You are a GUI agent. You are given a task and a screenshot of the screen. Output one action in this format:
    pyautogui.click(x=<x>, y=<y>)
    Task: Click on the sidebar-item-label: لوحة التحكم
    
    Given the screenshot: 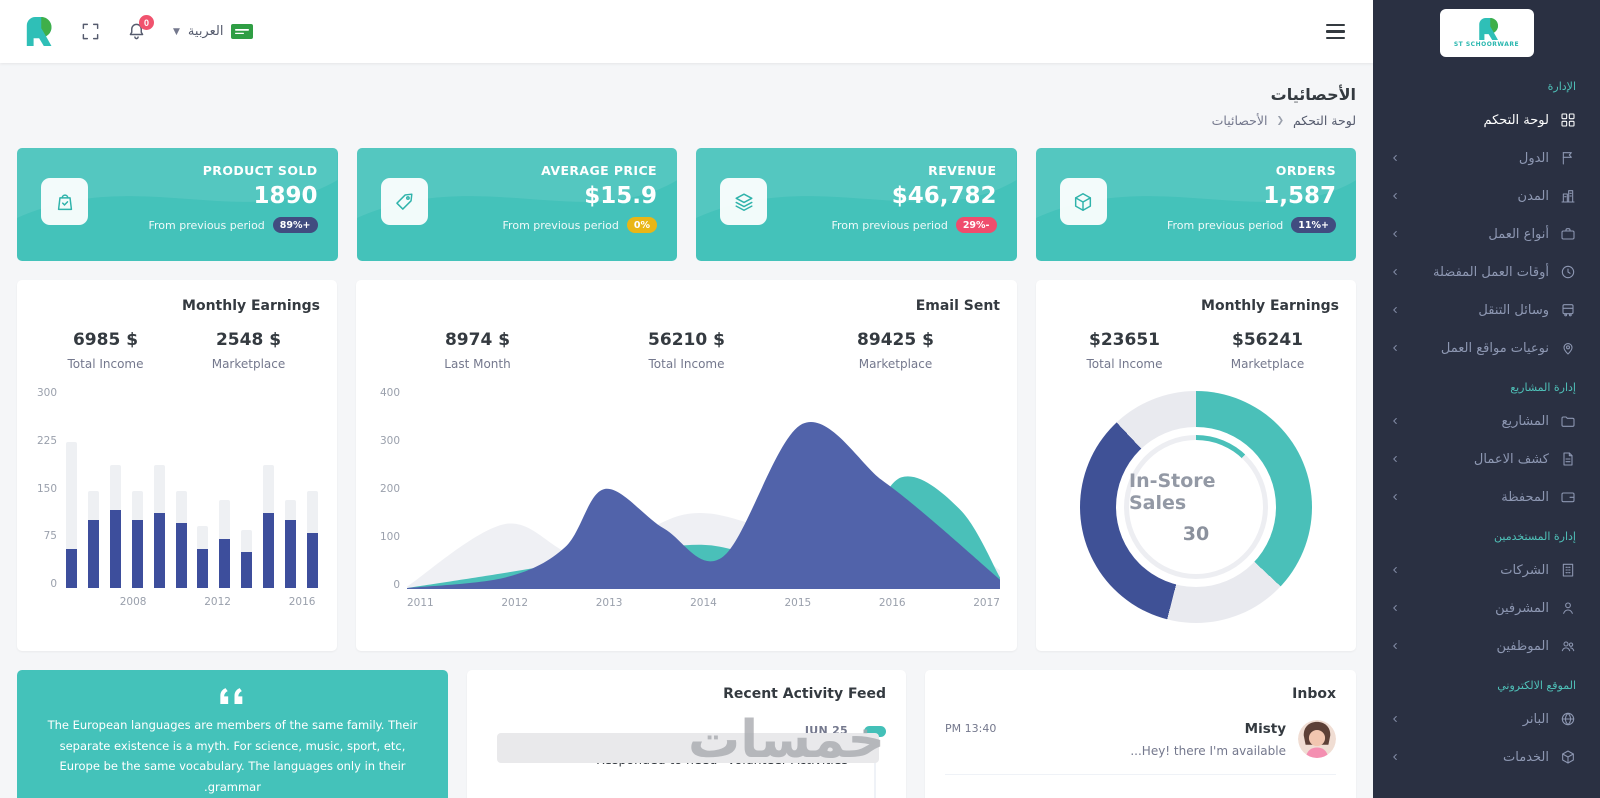 What is the action you would take?
    pyautogui.click(x=1516, y=120)
    